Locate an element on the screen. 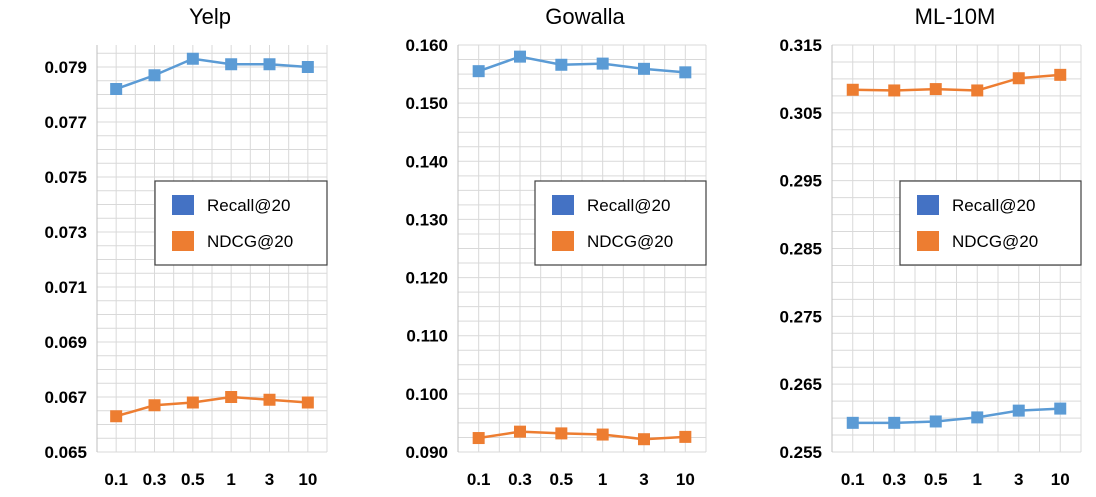 The width and height of the screenshot is (1096, 497). y-tick-label: 0.265 is located at coordinates (800, 384).